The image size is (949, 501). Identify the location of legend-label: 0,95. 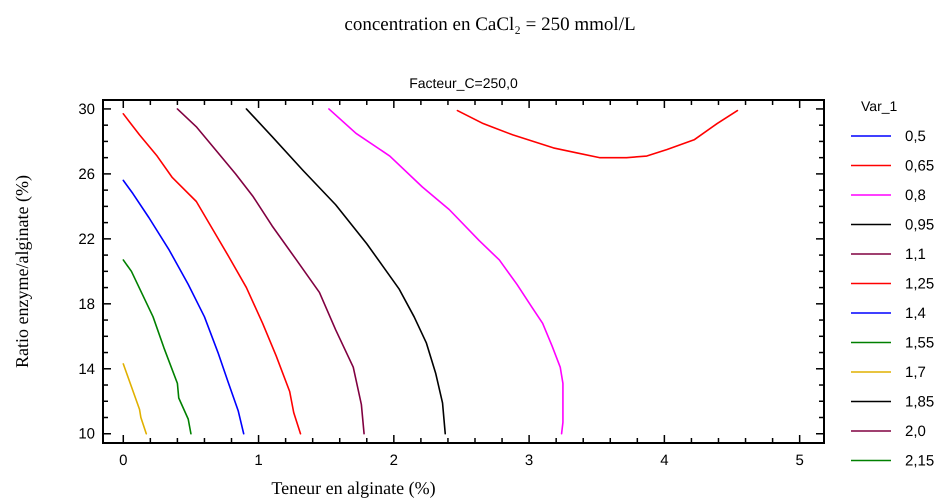
(919, 225).